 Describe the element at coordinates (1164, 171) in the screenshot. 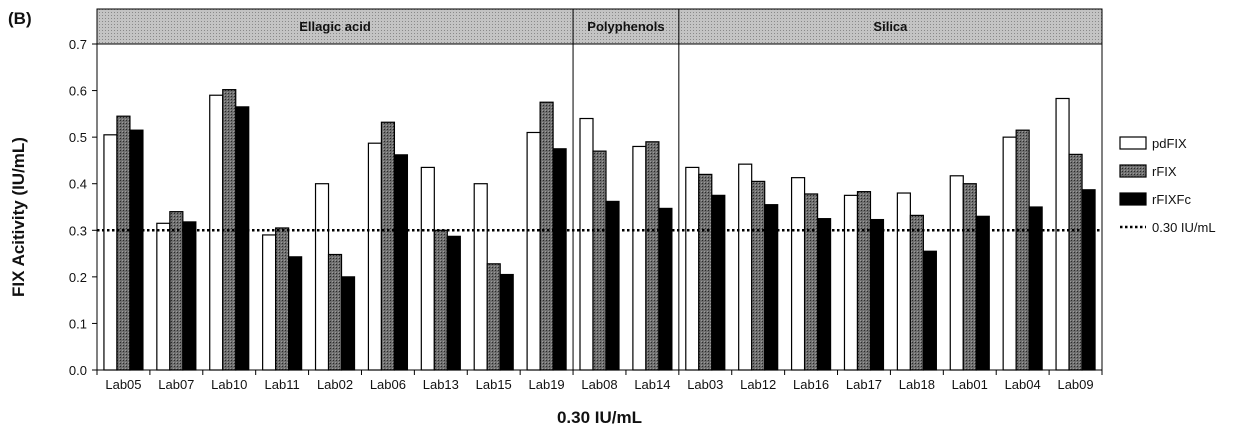

I see `legend-label: rFIX` at that location.